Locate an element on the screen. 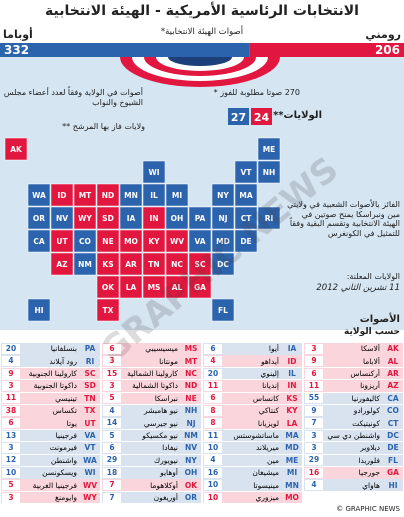 The image size is (404, 517). state-votes: 38 is located at coordinates (11, 410).